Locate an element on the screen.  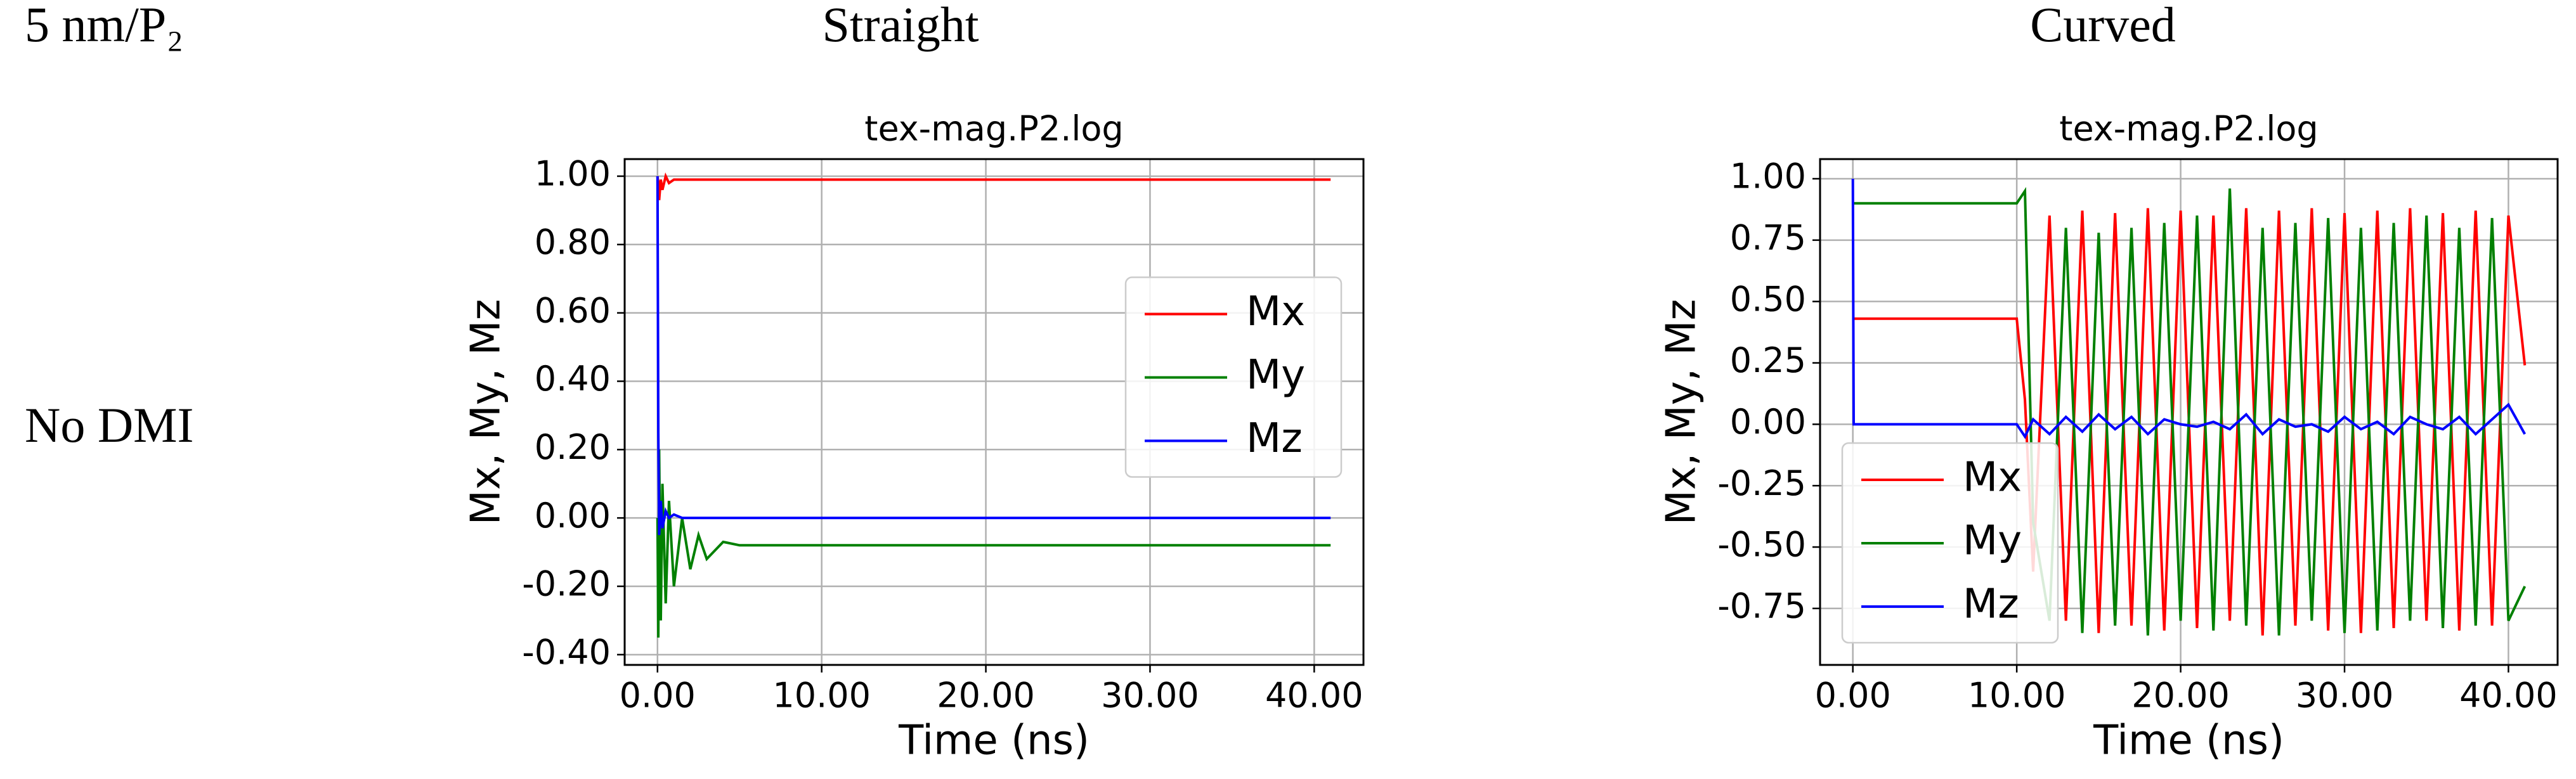
y-tick-label: 0.20 is located at coordinates (573, 447).